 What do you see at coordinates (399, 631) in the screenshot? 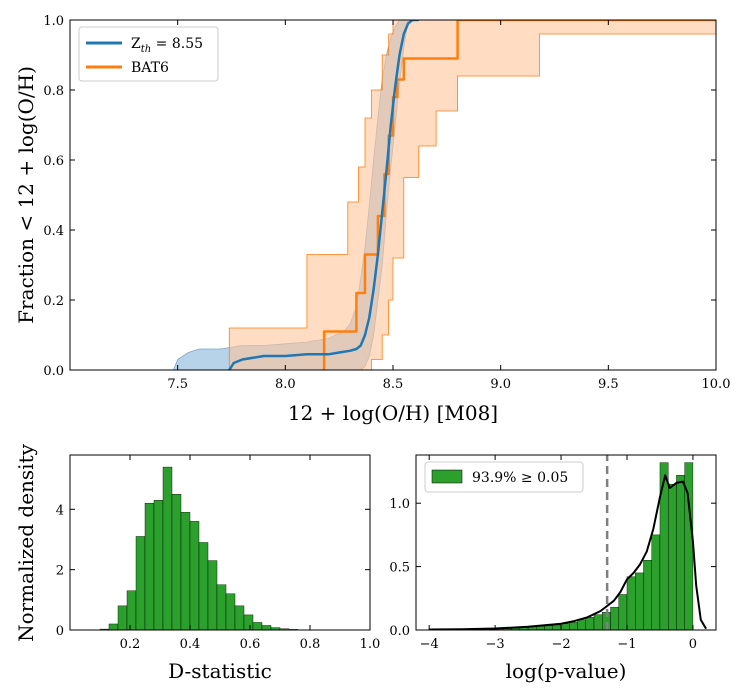
I see `bottom-right-ytick-label: 0.0` at bounding box center [399, 631].